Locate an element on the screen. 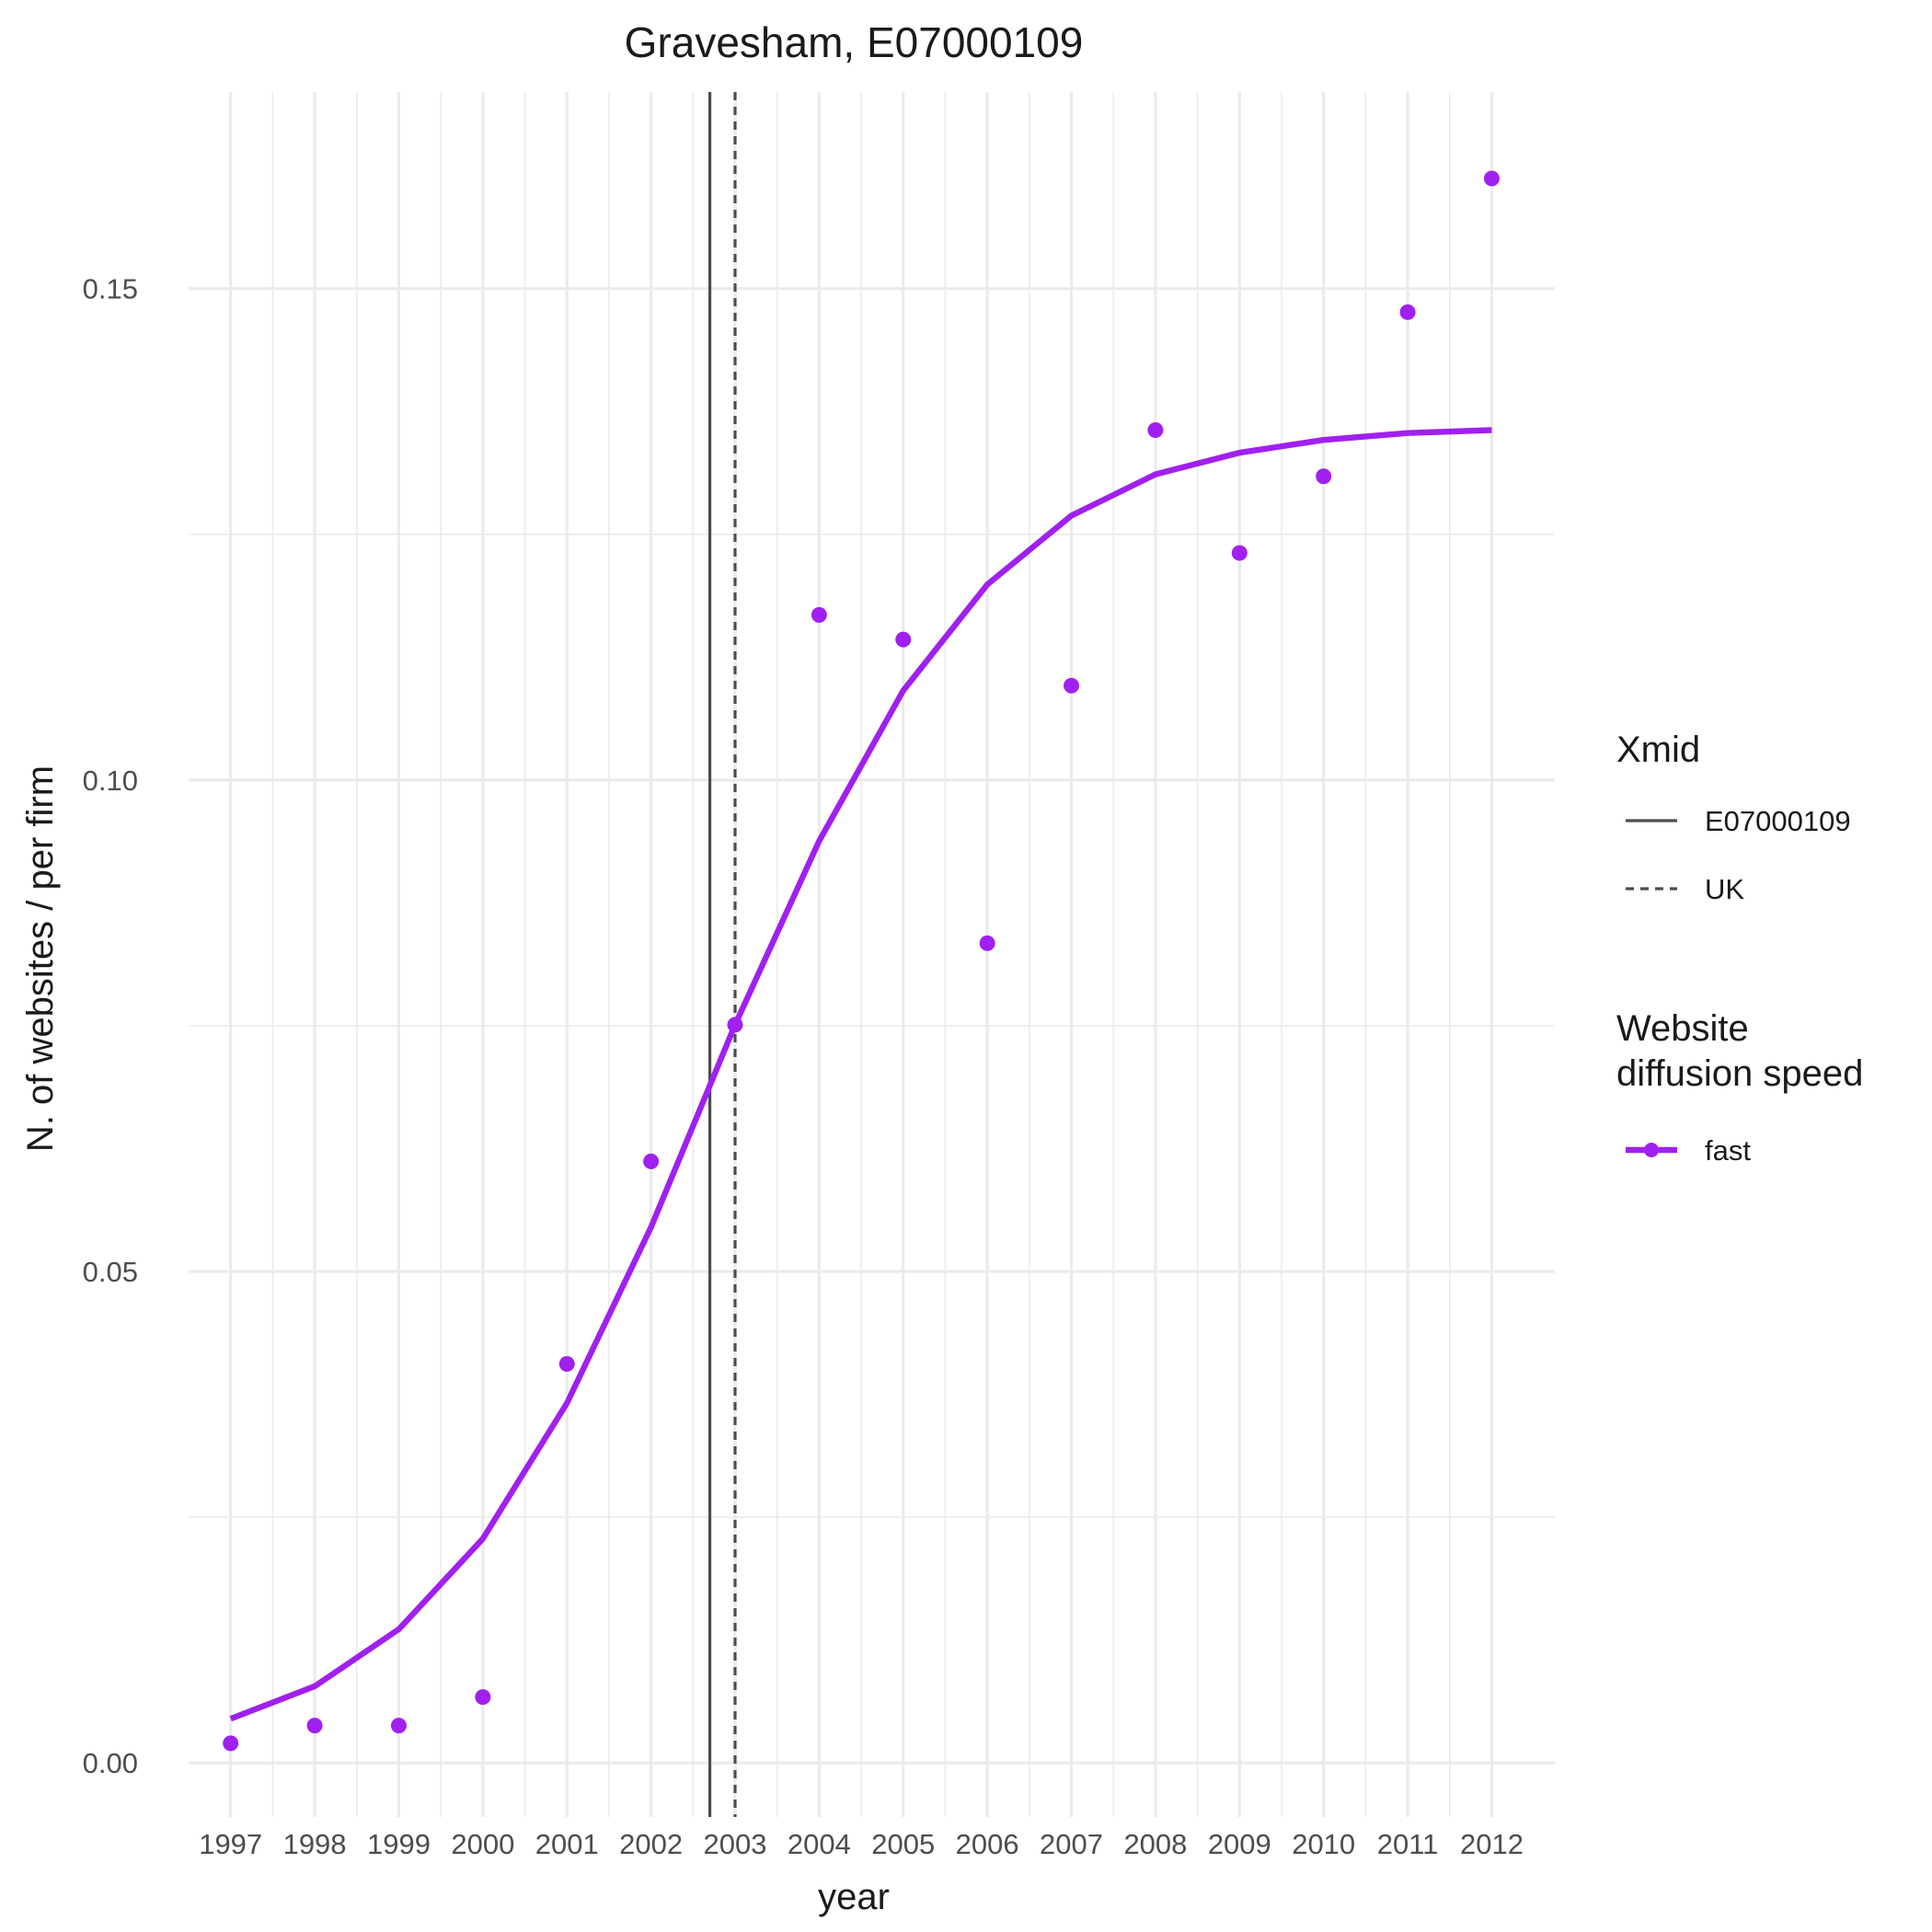 This screenshot has width=1932, height=1932. x-tick-label: 2003 is located at coordinates (735, 1844).